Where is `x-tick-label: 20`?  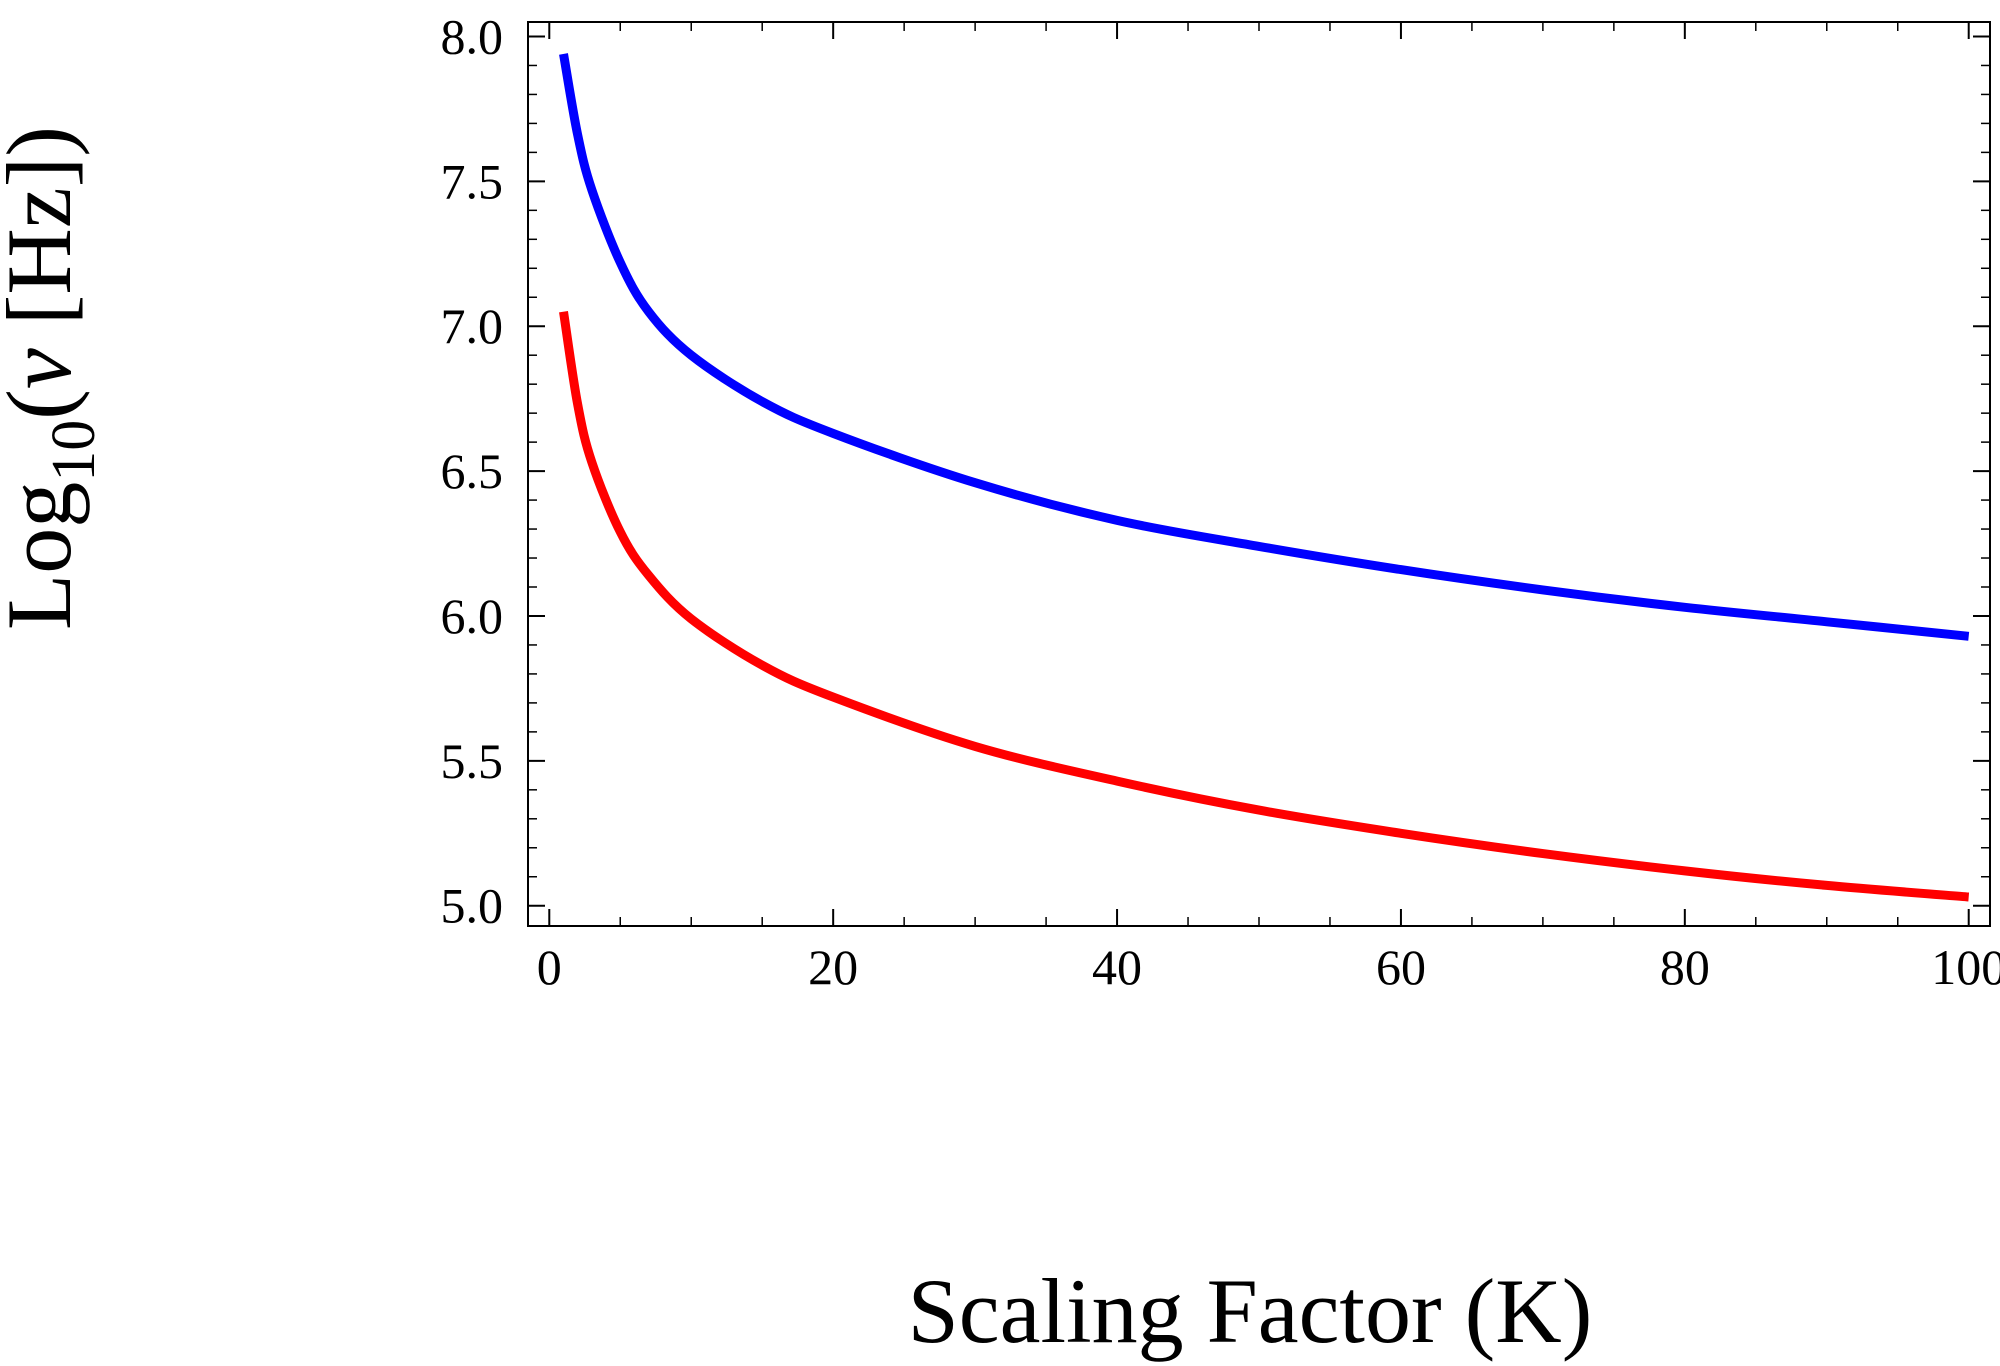
x-tick-label: 20 is located at coordinates (833, 967).